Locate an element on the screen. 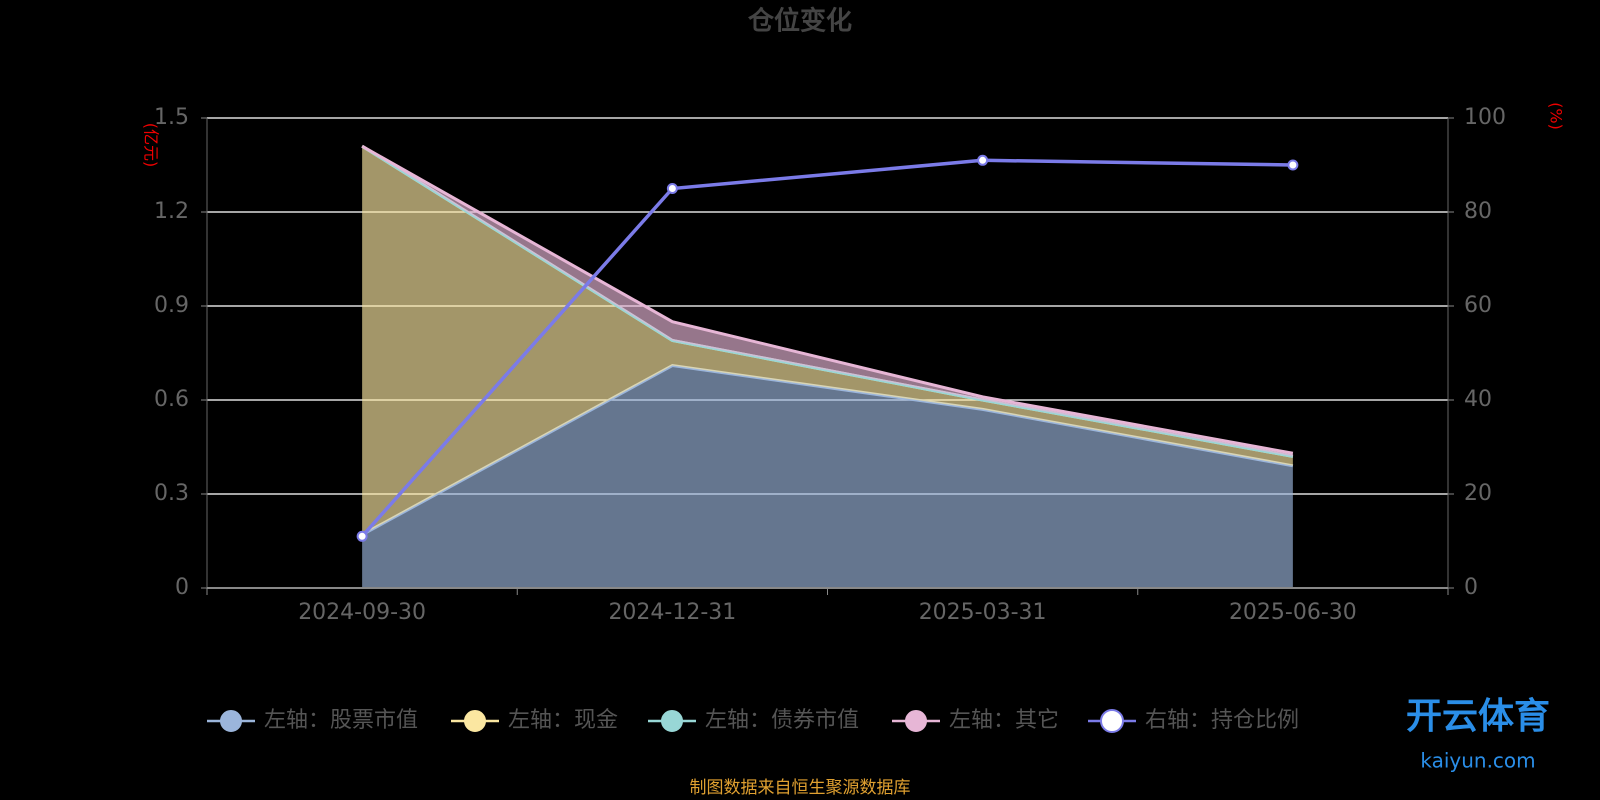  x-tick-label: 2025-03-31 is located at coordinates (983, 612).